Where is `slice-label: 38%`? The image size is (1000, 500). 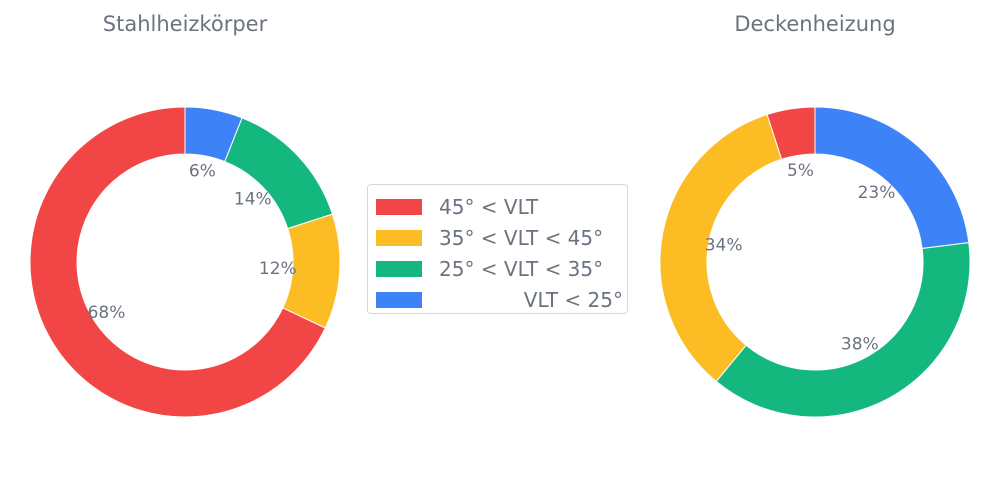
slice-label: 38% is located at coordinates (860, 344).